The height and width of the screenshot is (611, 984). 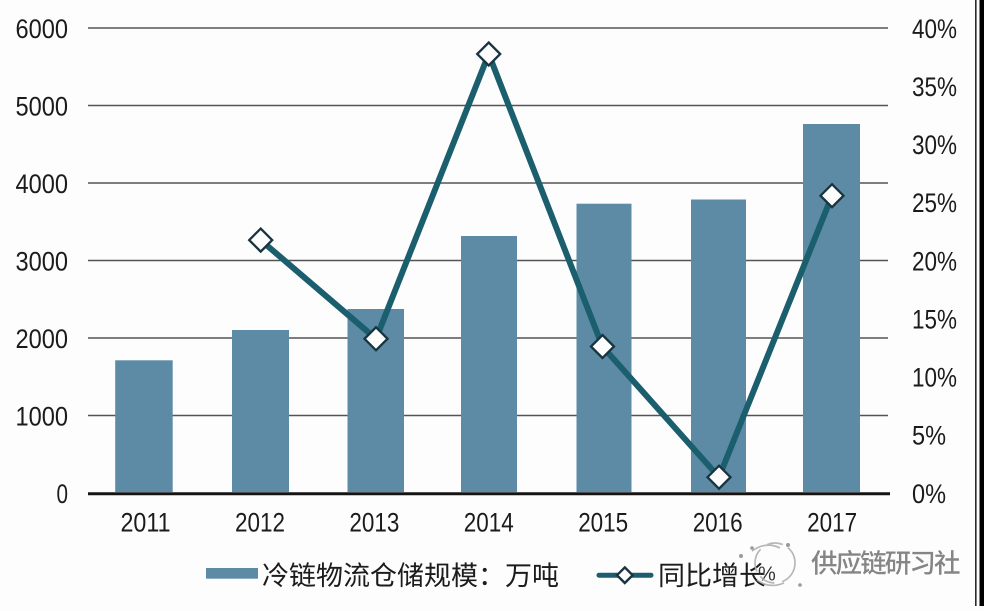 What do you see at coordinates (42, 416) in the screenshot?
I see `svg-text: 1000` at bounding box center [42, 416].